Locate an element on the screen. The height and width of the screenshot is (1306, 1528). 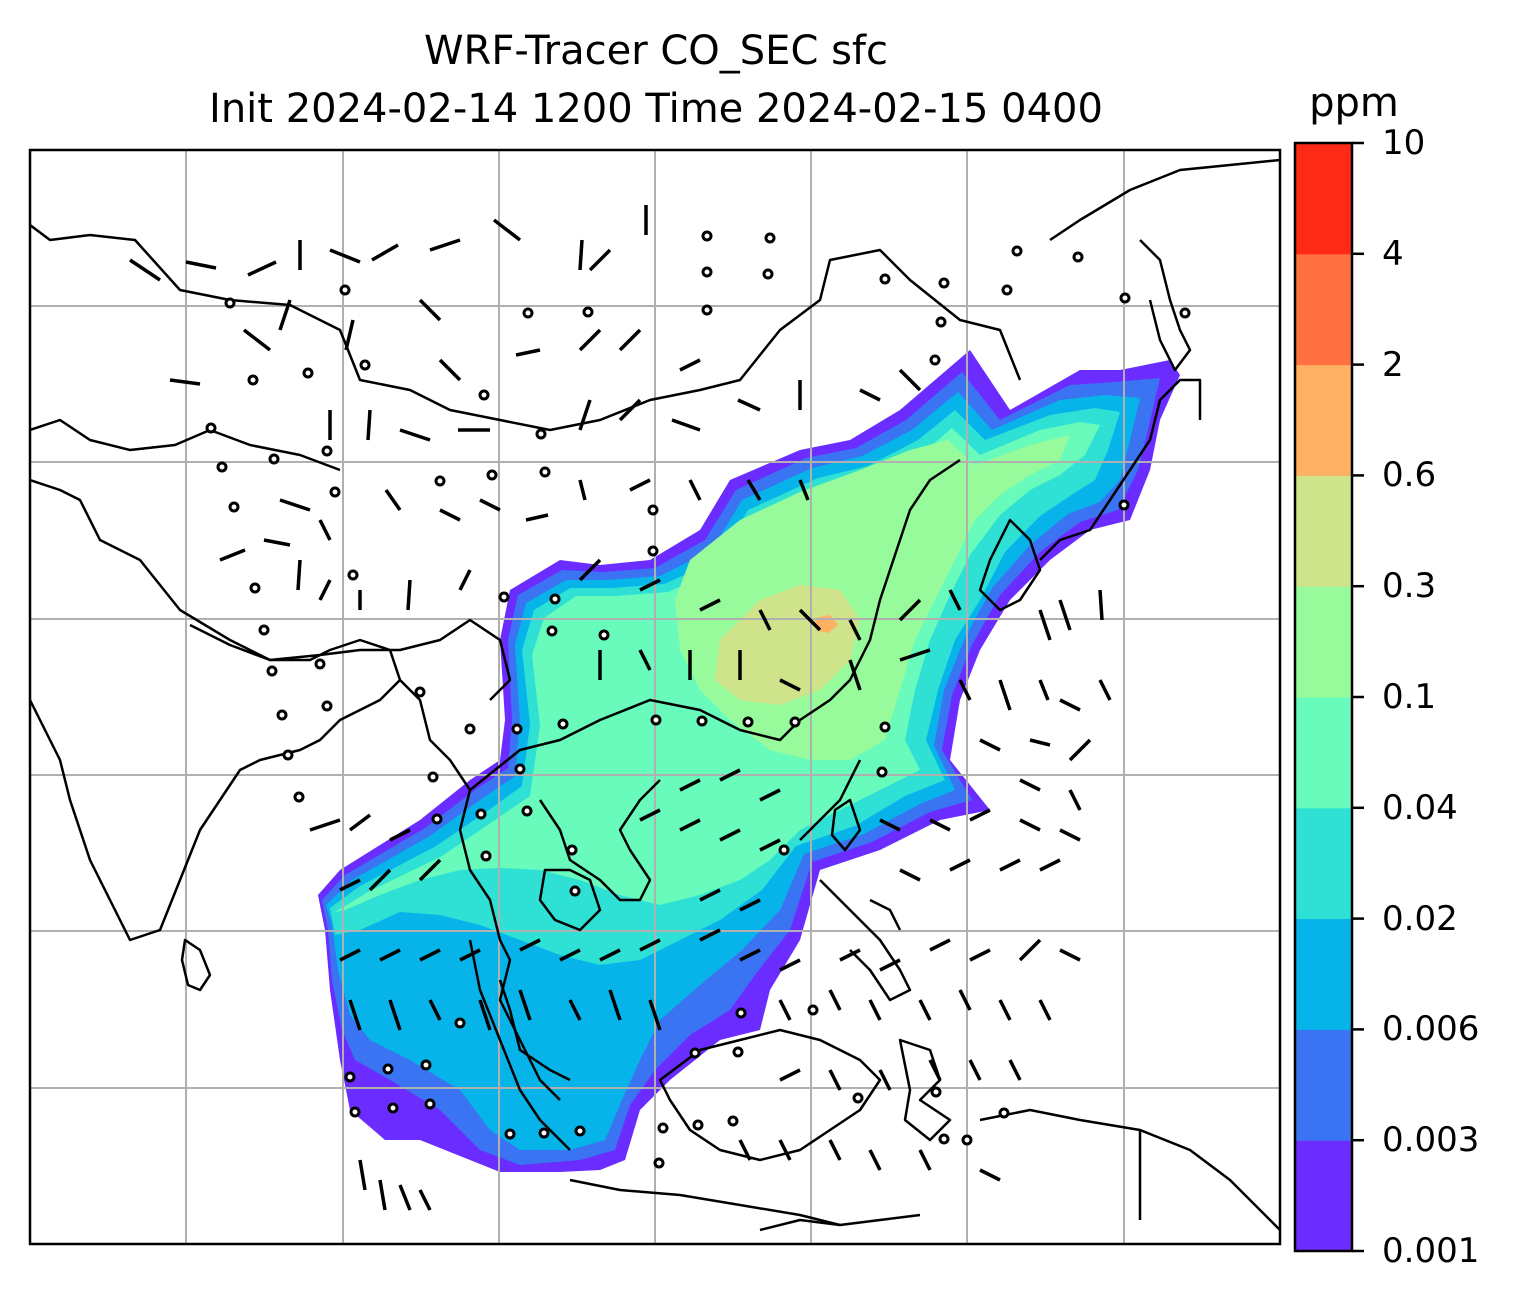
colorbar-tick-label: 4 is located at coordinates (1393, 253).